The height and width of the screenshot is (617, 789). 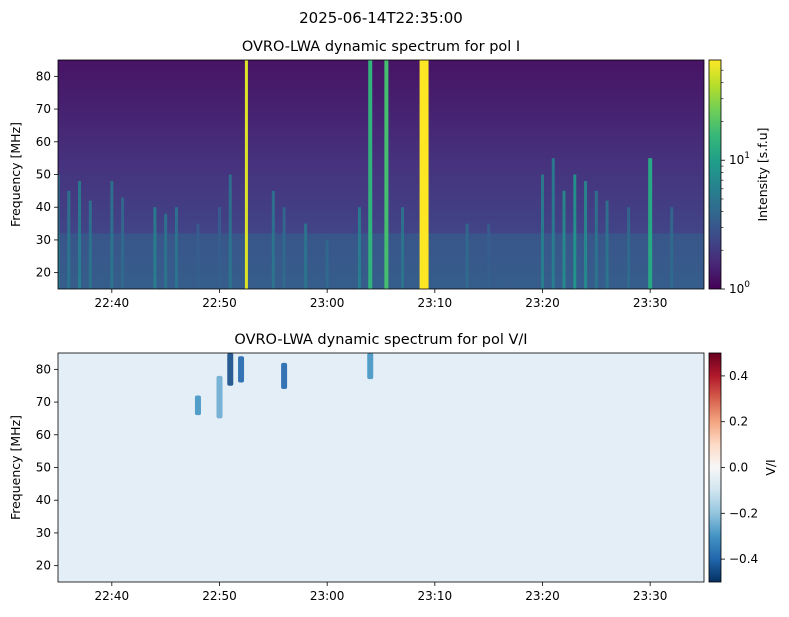 I want to click on panel-title-intensity: OVRO-LWA dynamic spectrum for pol I, so click(x=381, y=47).